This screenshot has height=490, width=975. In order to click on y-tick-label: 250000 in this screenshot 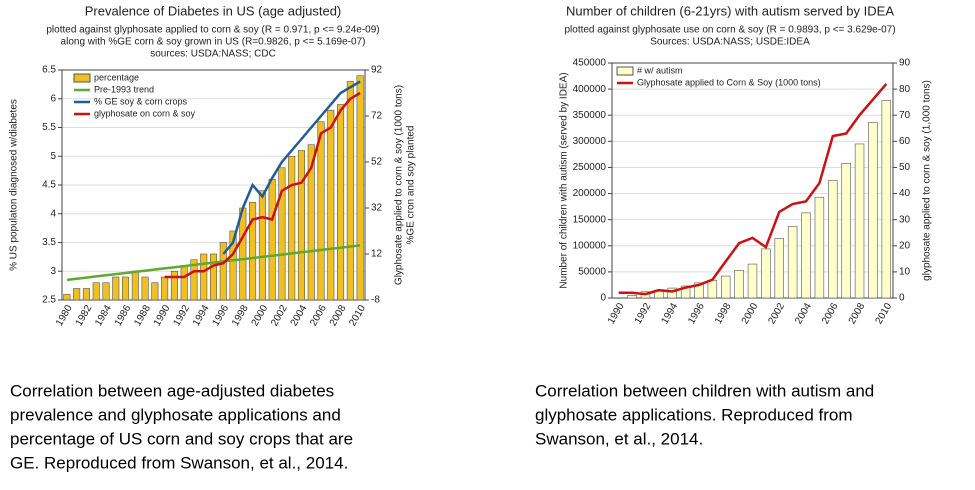, I will do `click(590, 167)`.